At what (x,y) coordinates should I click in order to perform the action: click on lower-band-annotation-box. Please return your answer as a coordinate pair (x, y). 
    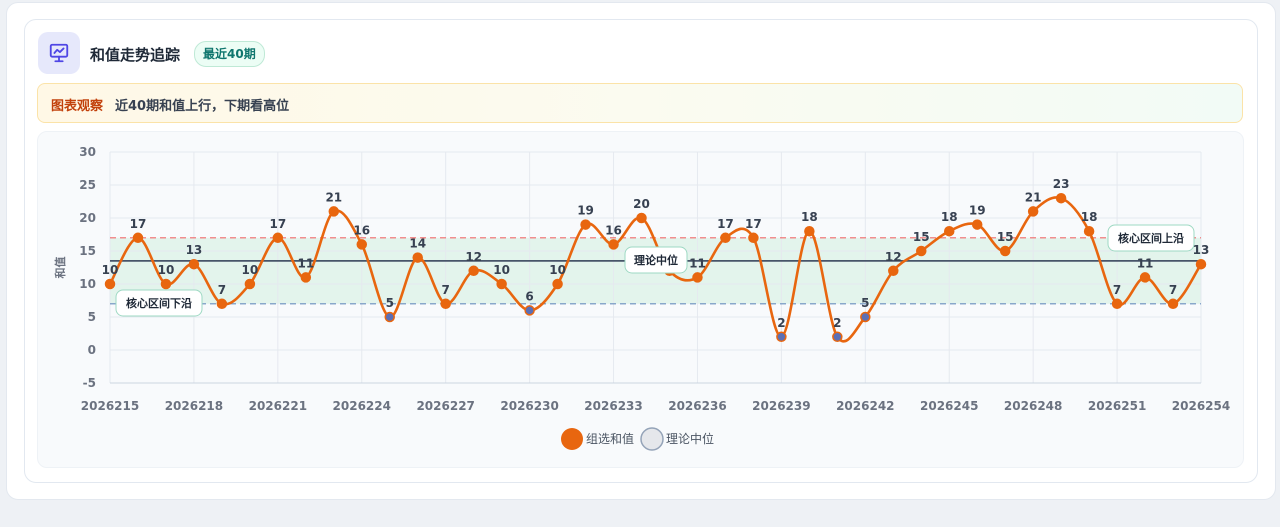
    Looking at the image, I should click on (159, 303).